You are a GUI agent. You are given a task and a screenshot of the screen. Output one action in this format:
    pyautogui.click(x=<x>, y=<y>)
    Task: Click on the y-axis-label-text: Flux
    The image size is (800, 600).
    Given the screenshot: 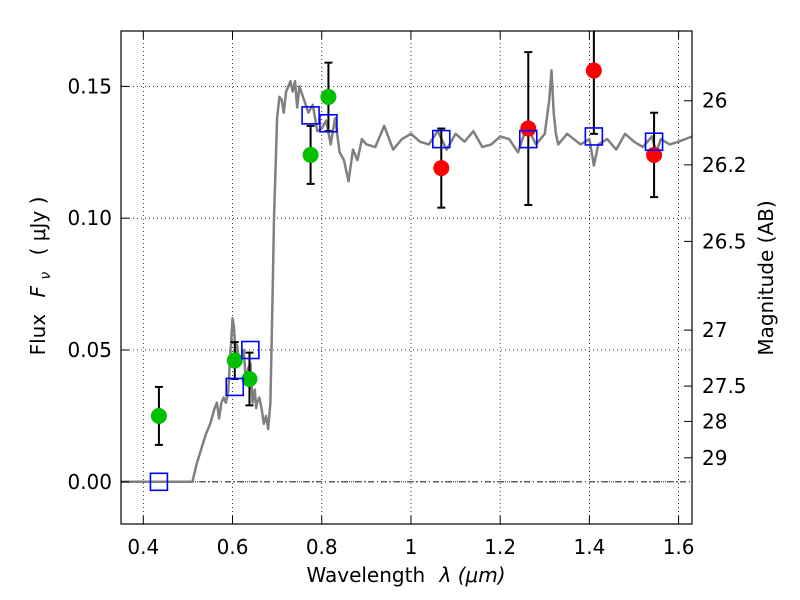 What is the action you would take?
    pyautogui.click(x=38, y=335)
    